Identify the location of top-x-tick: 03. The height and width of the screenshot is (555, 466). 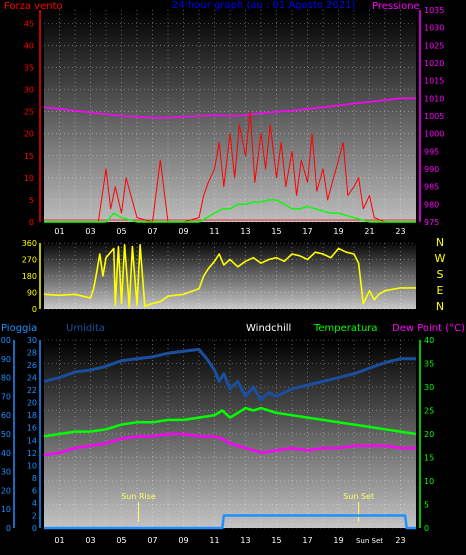
(90, 231).